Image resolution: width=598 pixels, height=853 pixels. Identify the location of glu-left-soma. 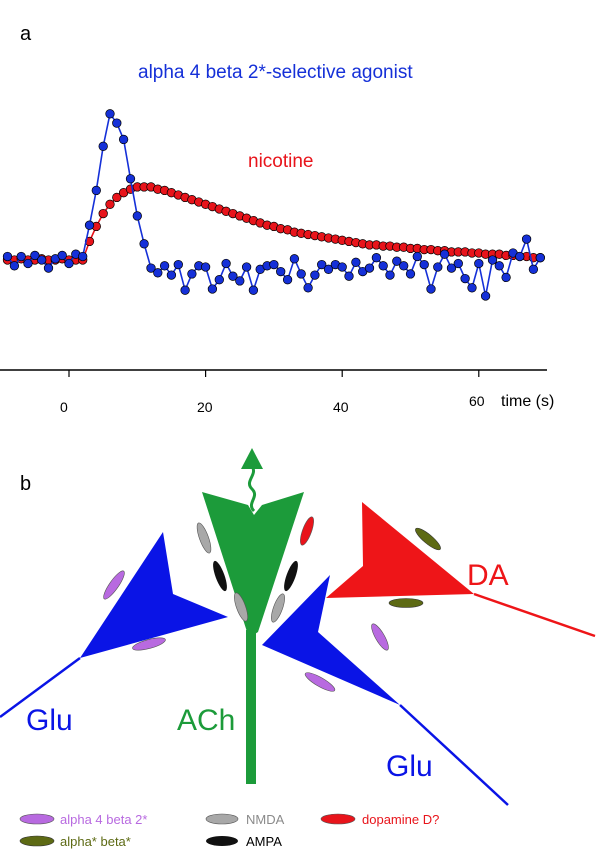
(154, 595).